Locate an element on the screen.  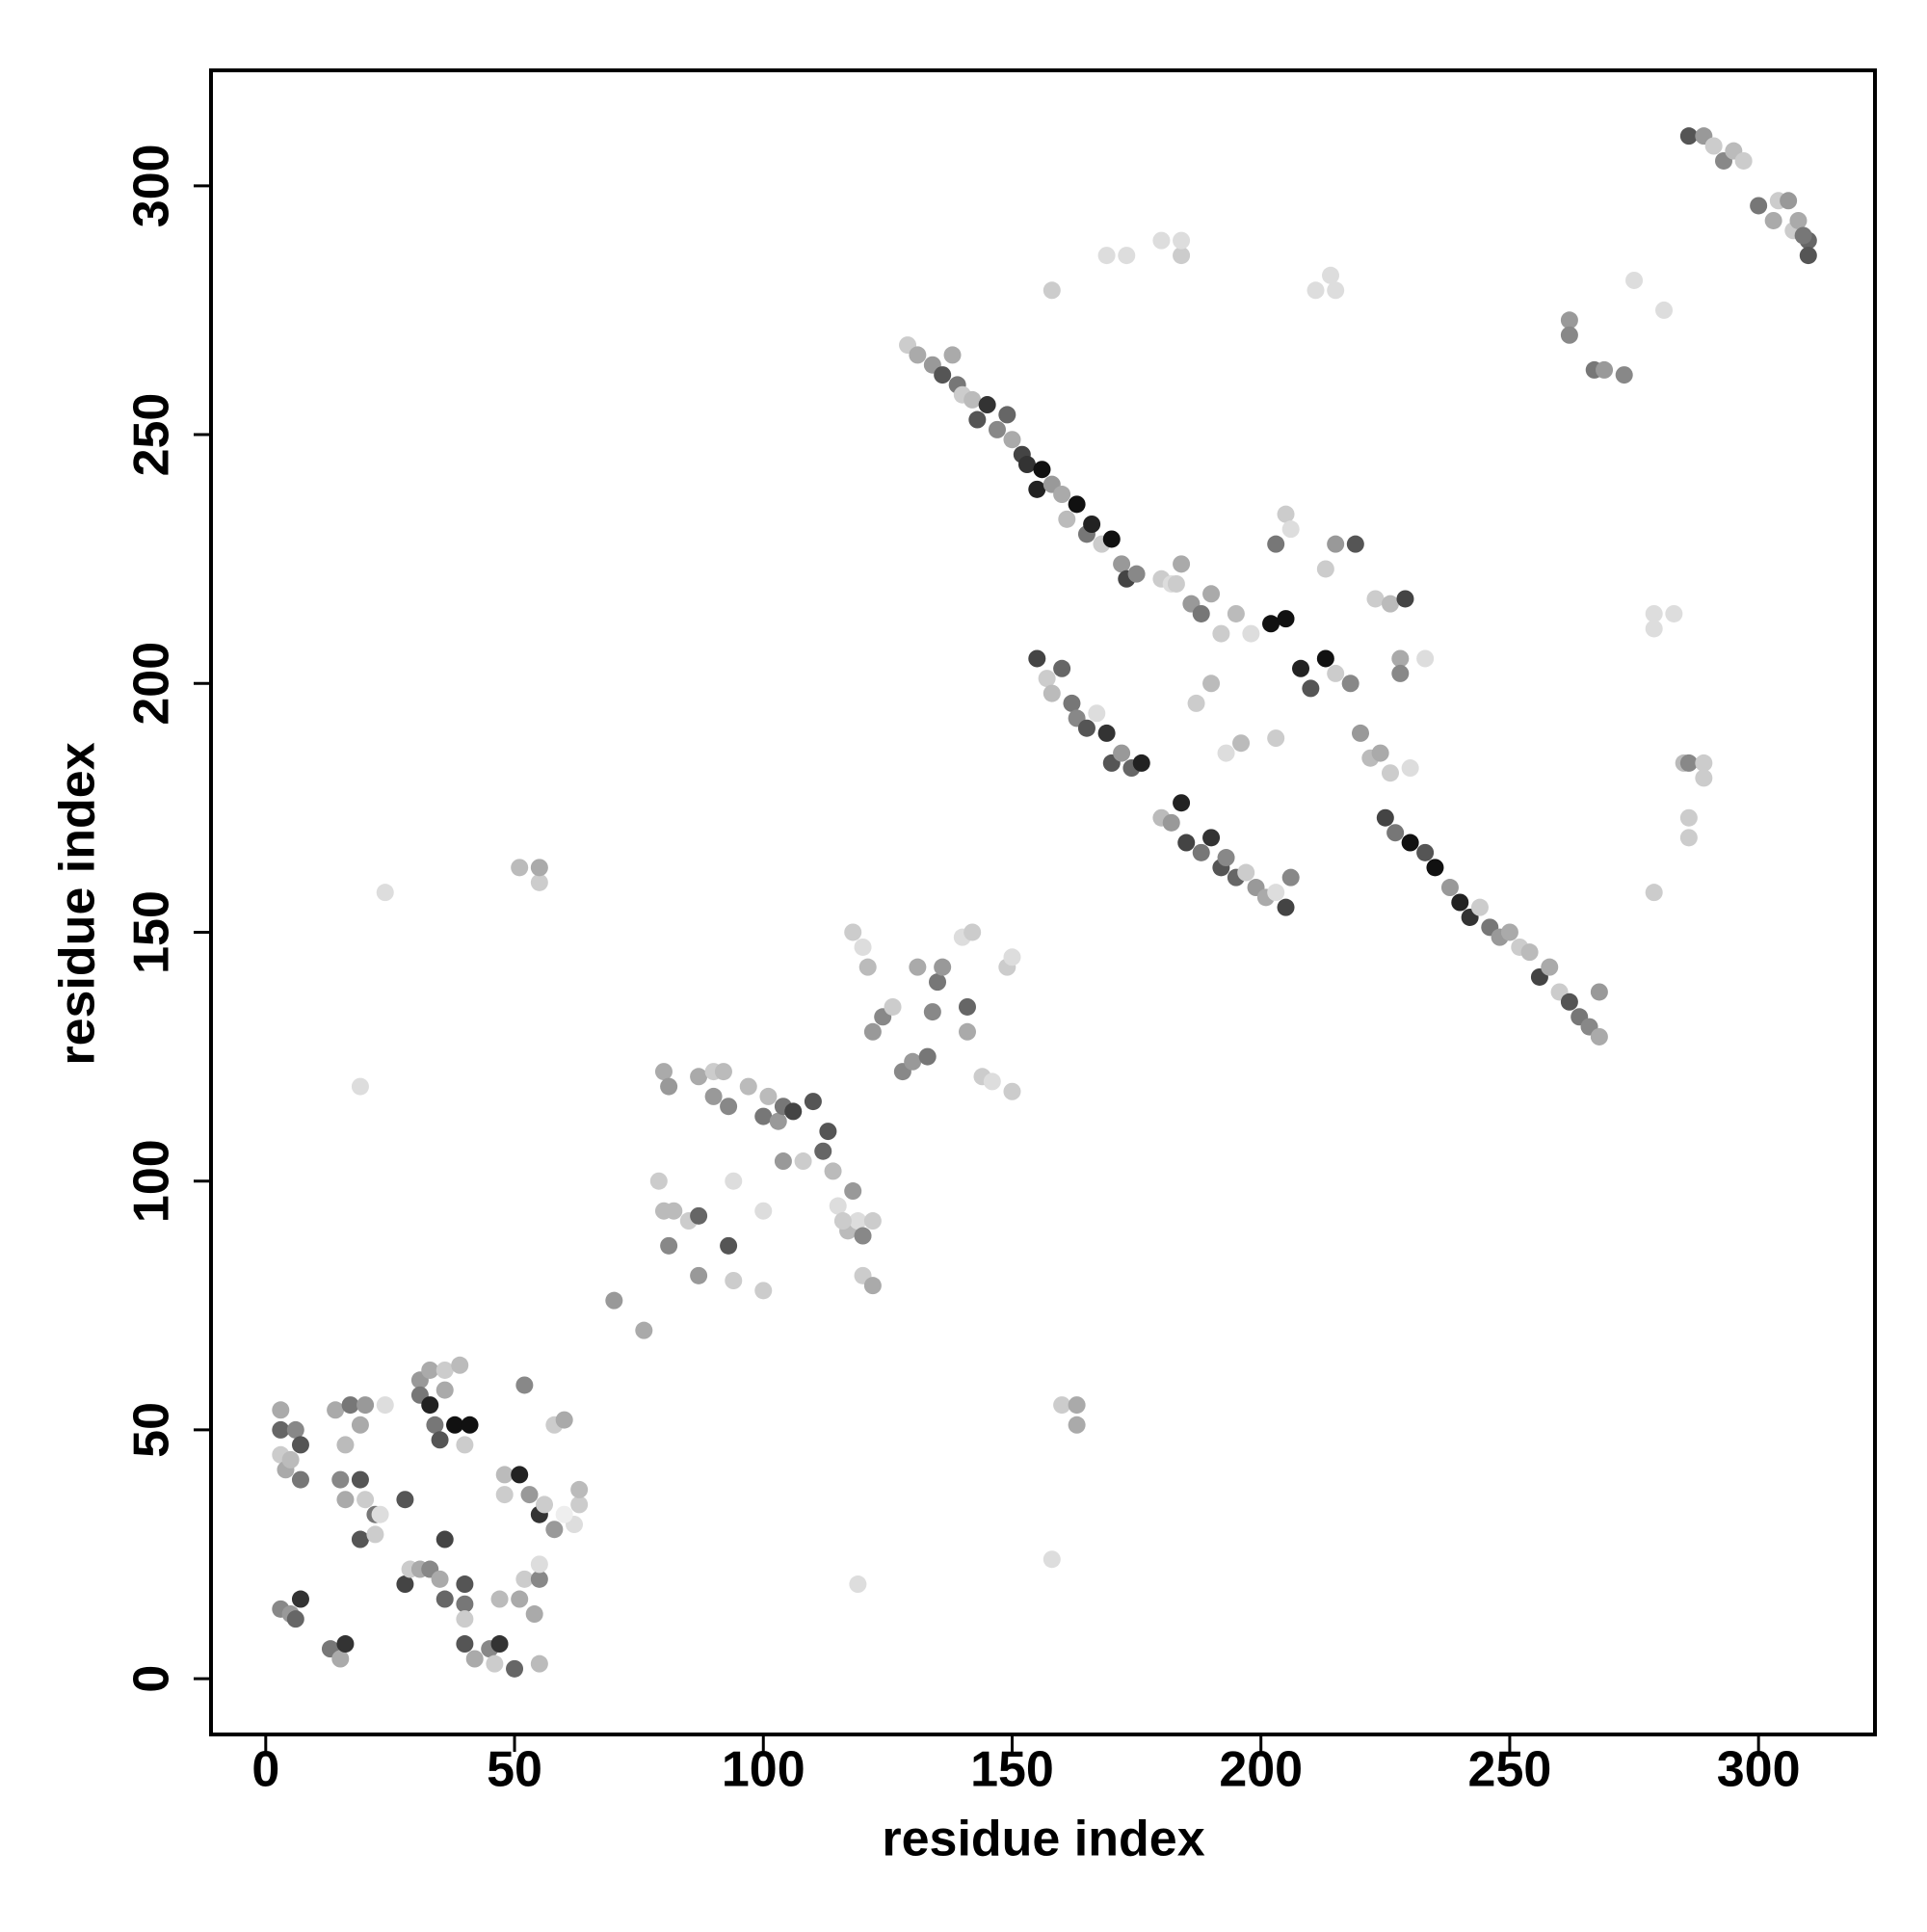
y-tick-label: 50 is located at coordinates (152, 1430).